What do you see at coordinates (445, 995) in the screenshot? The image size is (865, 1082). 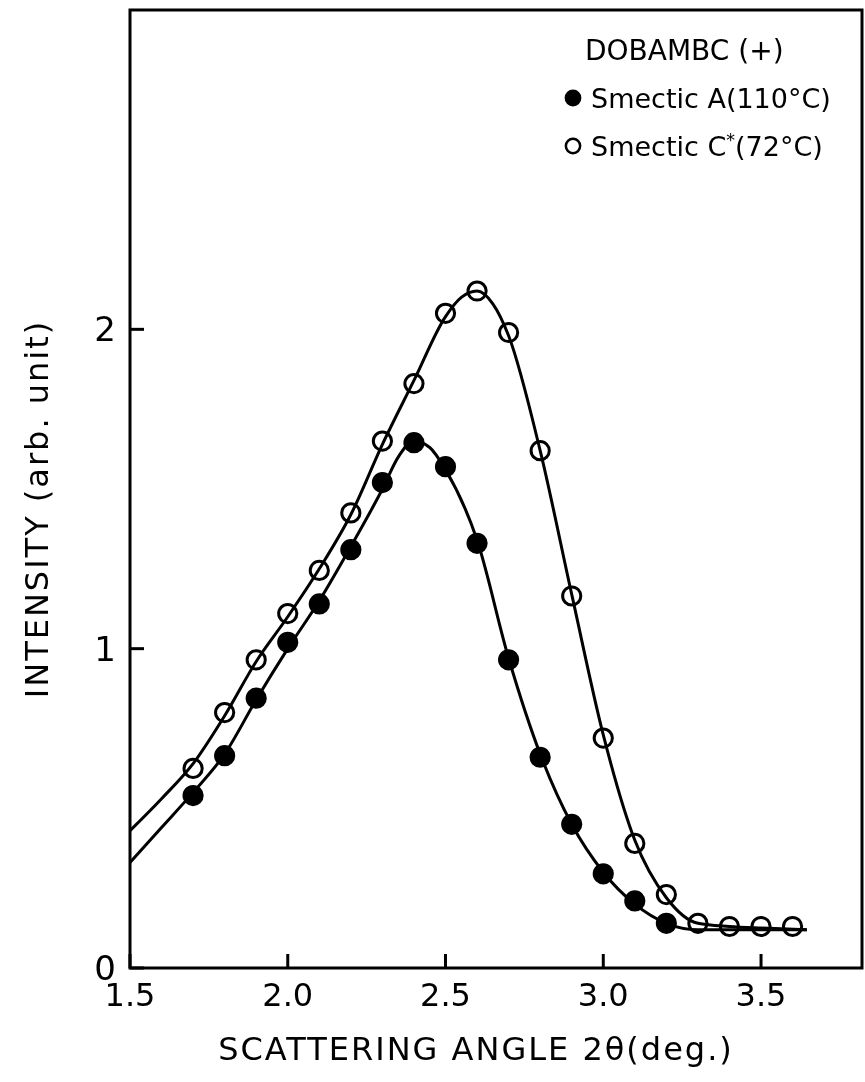 I see `x-tick-label: 2.5` at bounding box center [445, 995].